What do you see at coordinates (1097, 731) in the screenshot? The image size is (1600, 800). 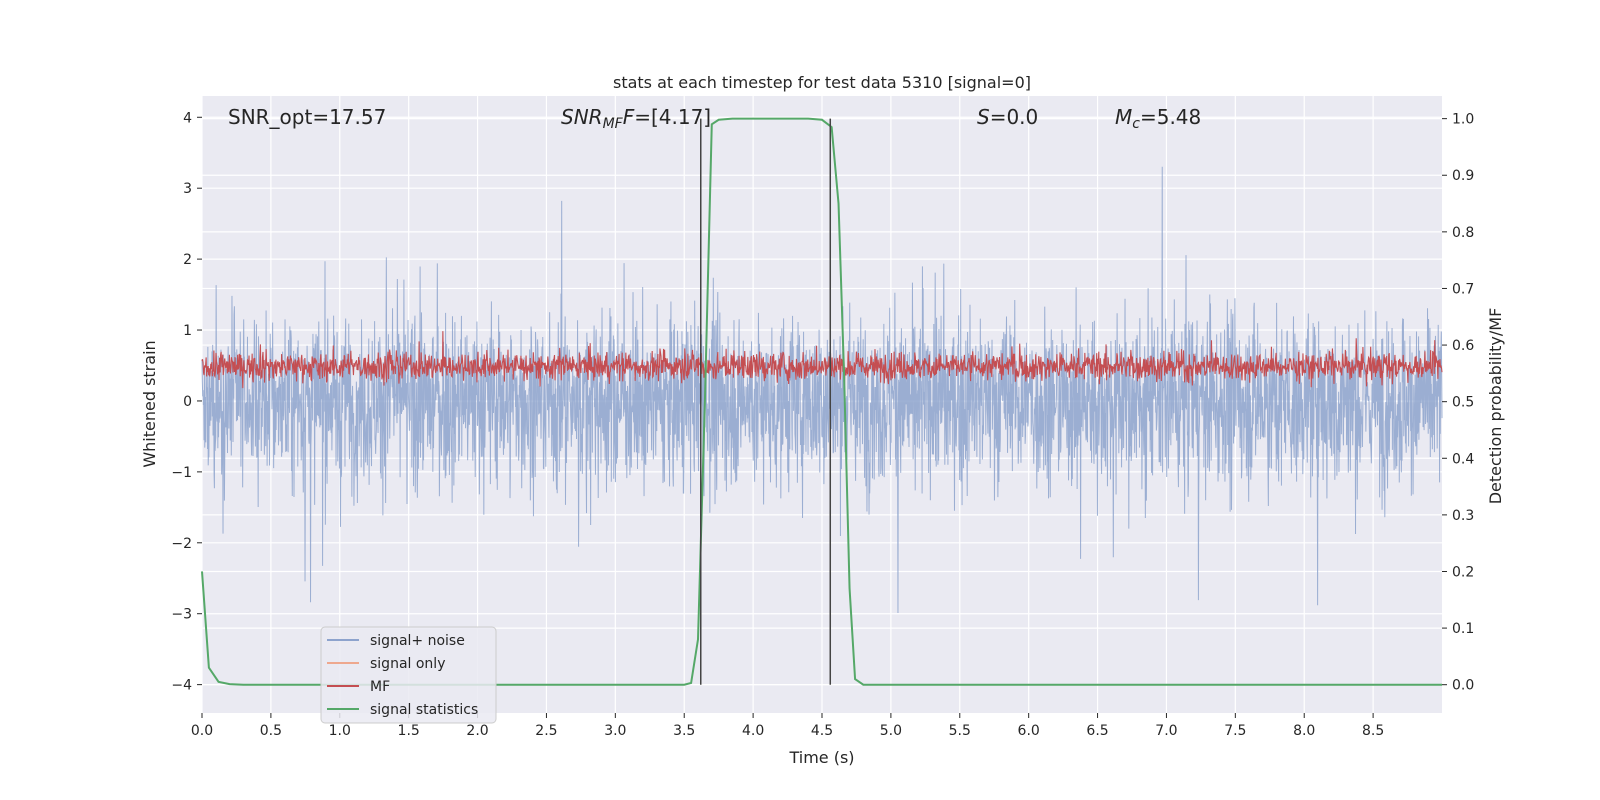 I see `x-tick-label: 6.5` at bounding box center [1097, 731].